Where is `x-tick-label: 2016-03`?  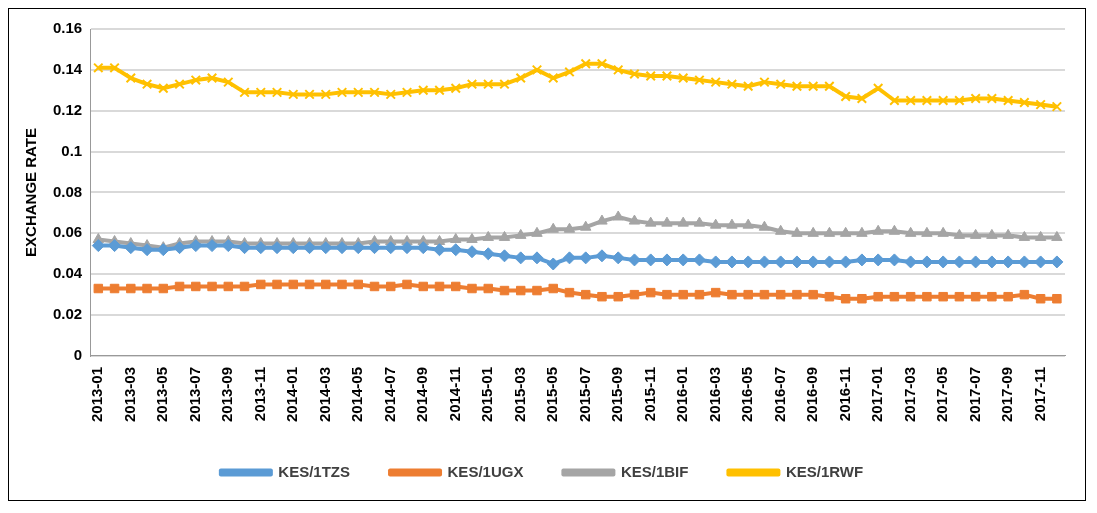
x-tick-label: 2016-03 is located at coordinates (714, 394).